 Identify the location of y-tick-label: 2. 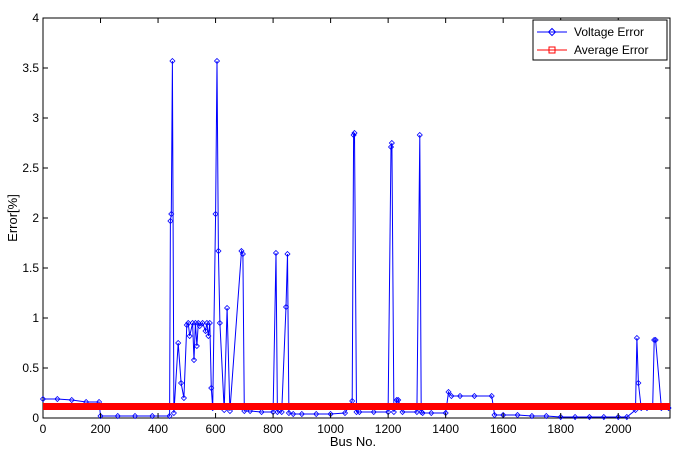
(35, 218).